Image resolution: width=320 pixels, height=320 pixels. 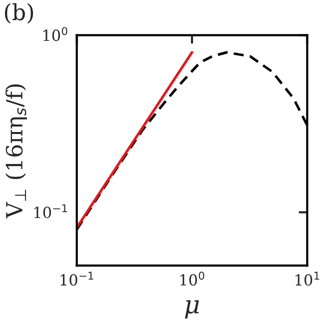 I want to click on x-tick-label: 10$^{1}$, so click(x=308, y=279).